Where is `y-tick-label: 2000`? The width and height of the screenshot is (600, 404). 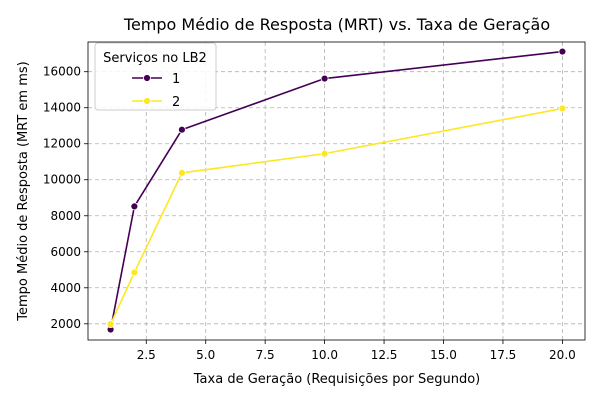 y-tick-label: 2000 is located at coordinates (65, 324).